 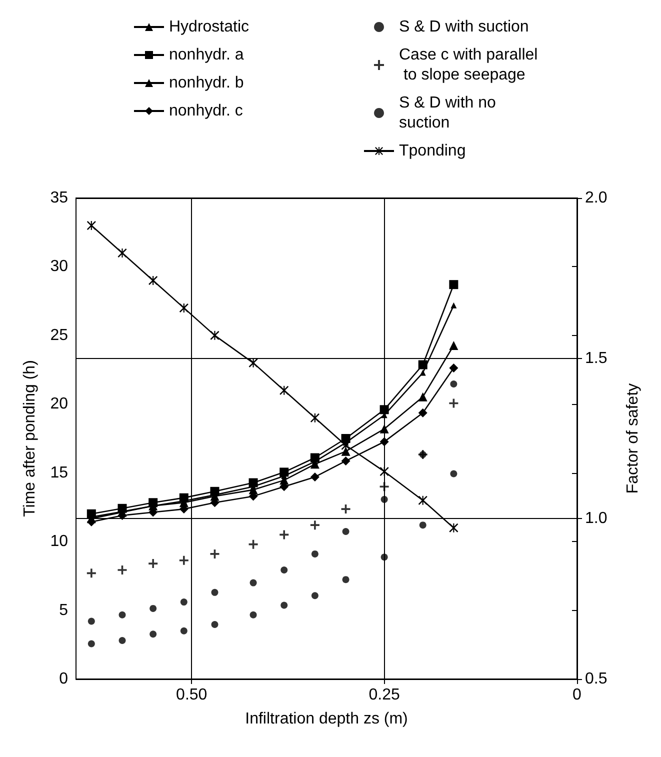 I want to click on x-axis-title: Infiltration depth zs (m), so click(x=326, y=719).